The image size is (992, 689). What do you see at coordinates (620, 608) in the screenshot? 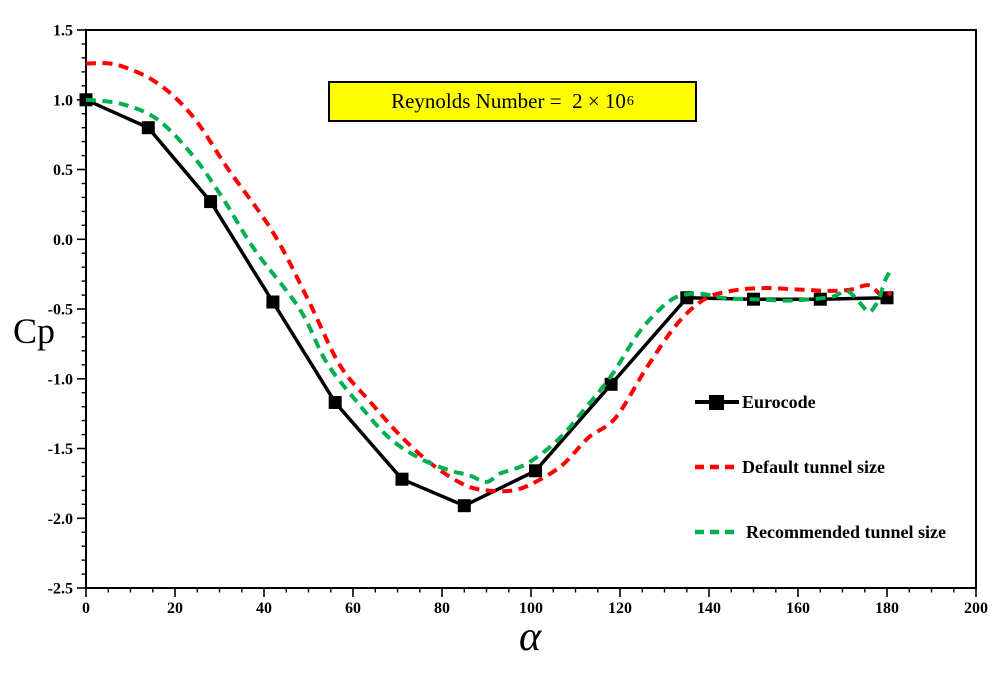
I see `x-tick-label: 120` at bounding box center [620, 608].